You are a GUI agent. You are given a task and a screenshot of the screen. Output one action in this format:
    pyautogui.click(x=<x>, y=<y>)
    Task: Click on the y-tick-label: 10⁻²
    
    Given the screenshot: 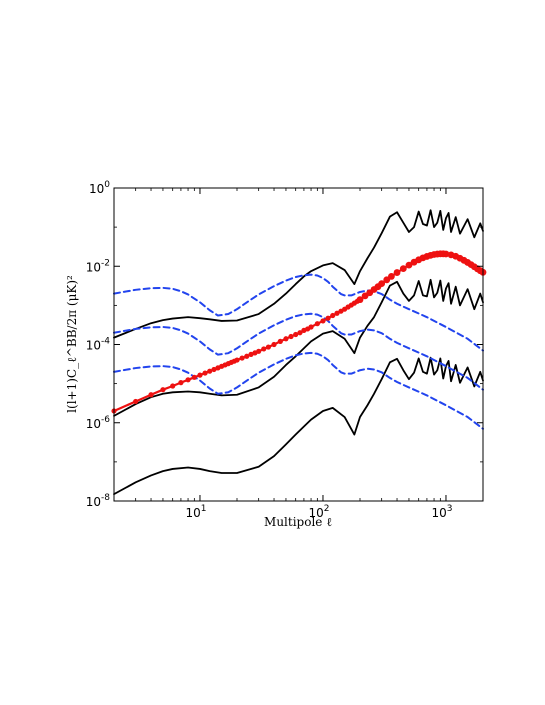 What is the action you would take?
    pyautogui.click(x=98, y=266)
    